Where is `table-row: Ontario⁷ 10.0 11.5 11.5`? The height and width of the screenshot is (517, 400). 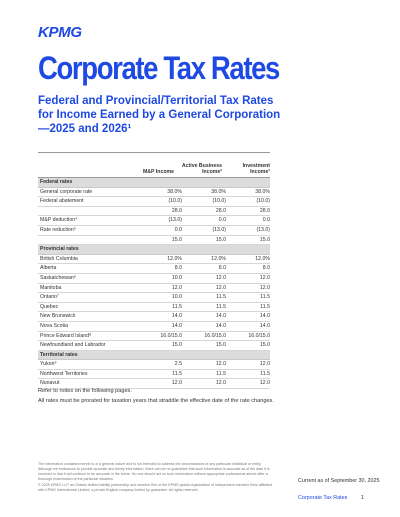
table-row: Ontario⁷ 10.0 11.5 11.5 is located at coordinates (154, 298).